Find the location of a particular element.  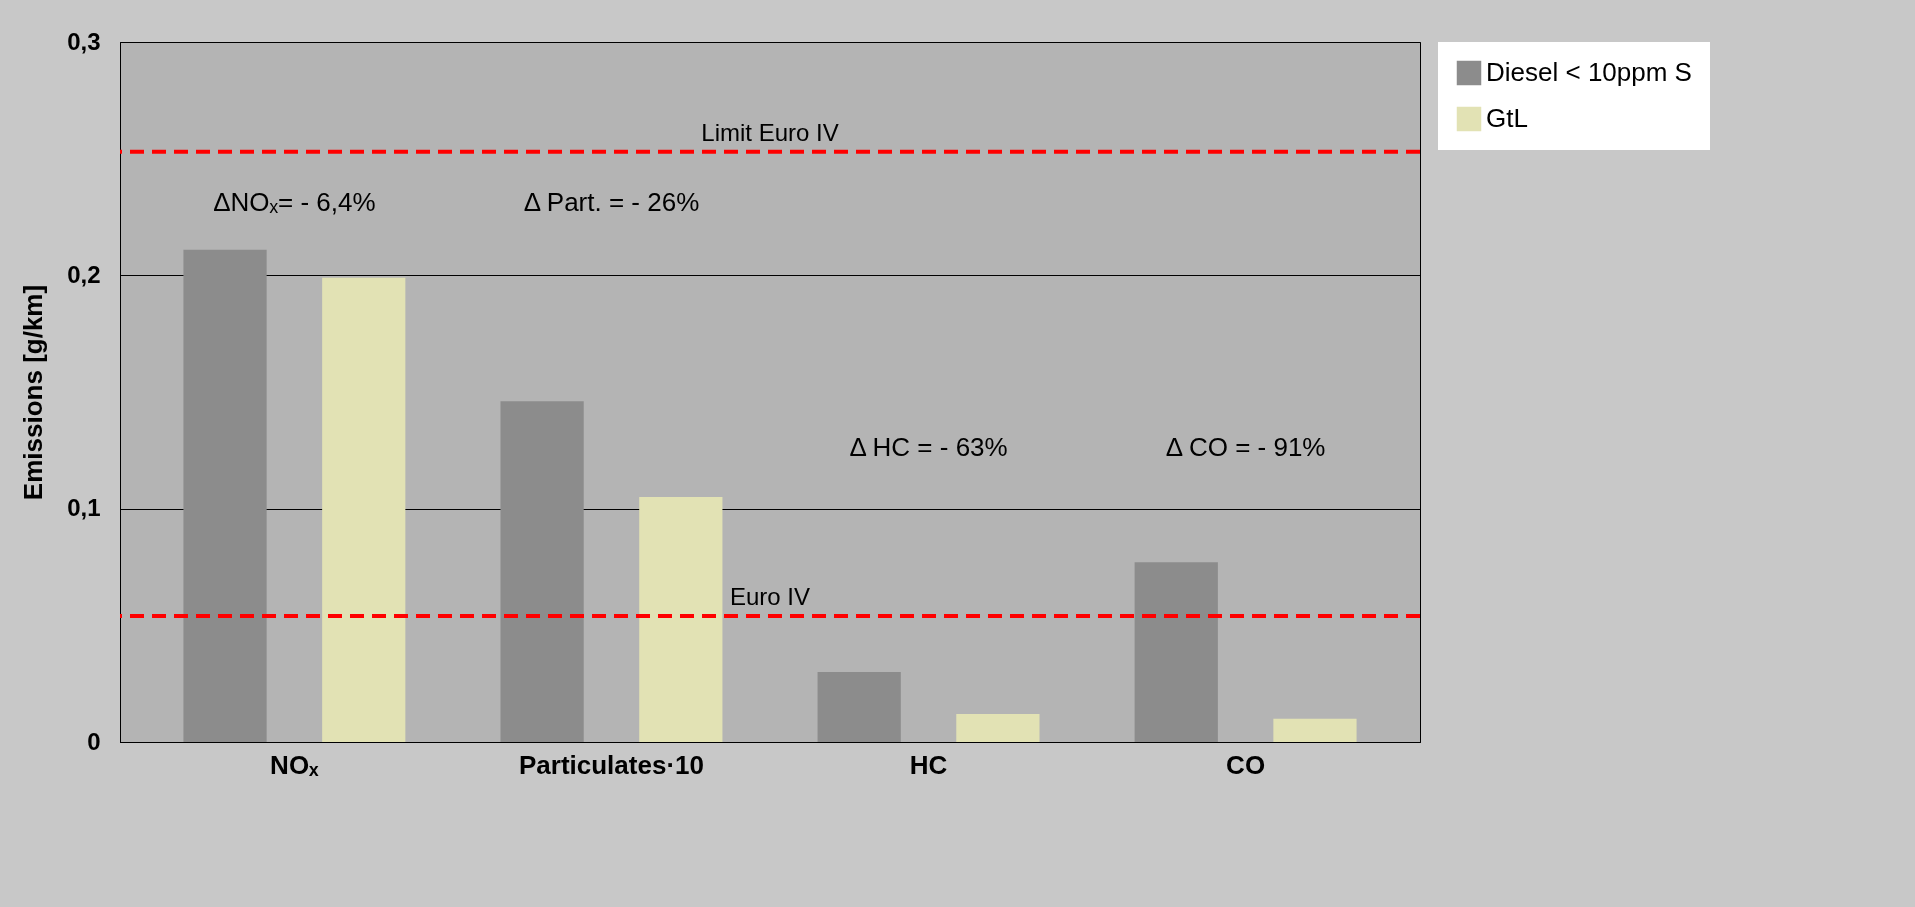

annotation: Δ HC = - 63% is located at coordinates (928, 447).